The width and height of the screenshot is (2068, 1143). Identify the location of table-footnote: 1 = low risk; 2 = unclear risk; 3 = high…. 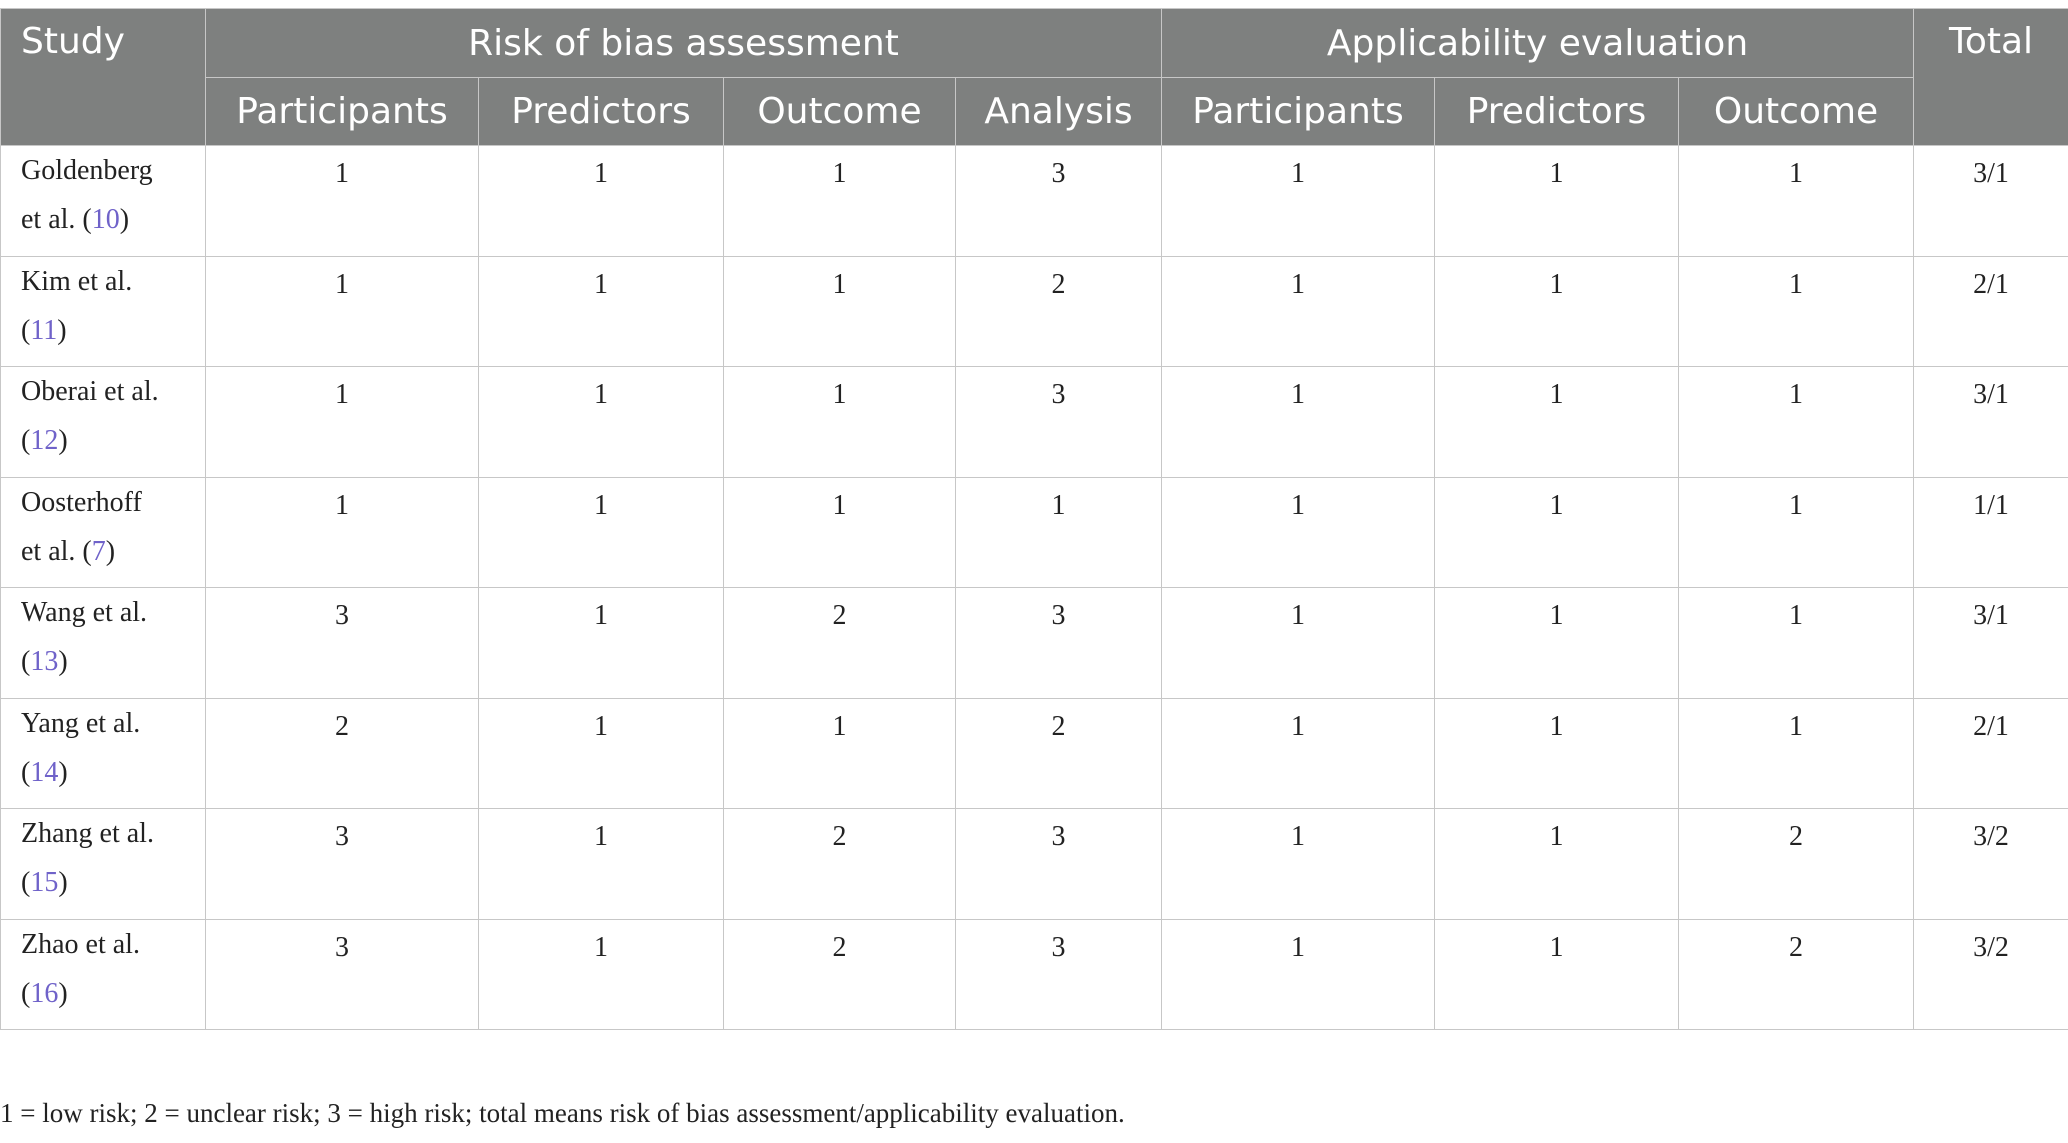
(562, 1113).